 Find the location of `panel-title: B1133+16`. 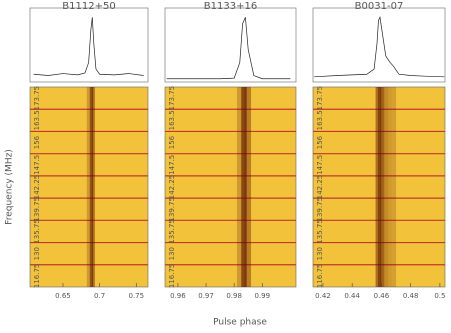

panel-title: B1133+16 is located at coordinates (230, 6).